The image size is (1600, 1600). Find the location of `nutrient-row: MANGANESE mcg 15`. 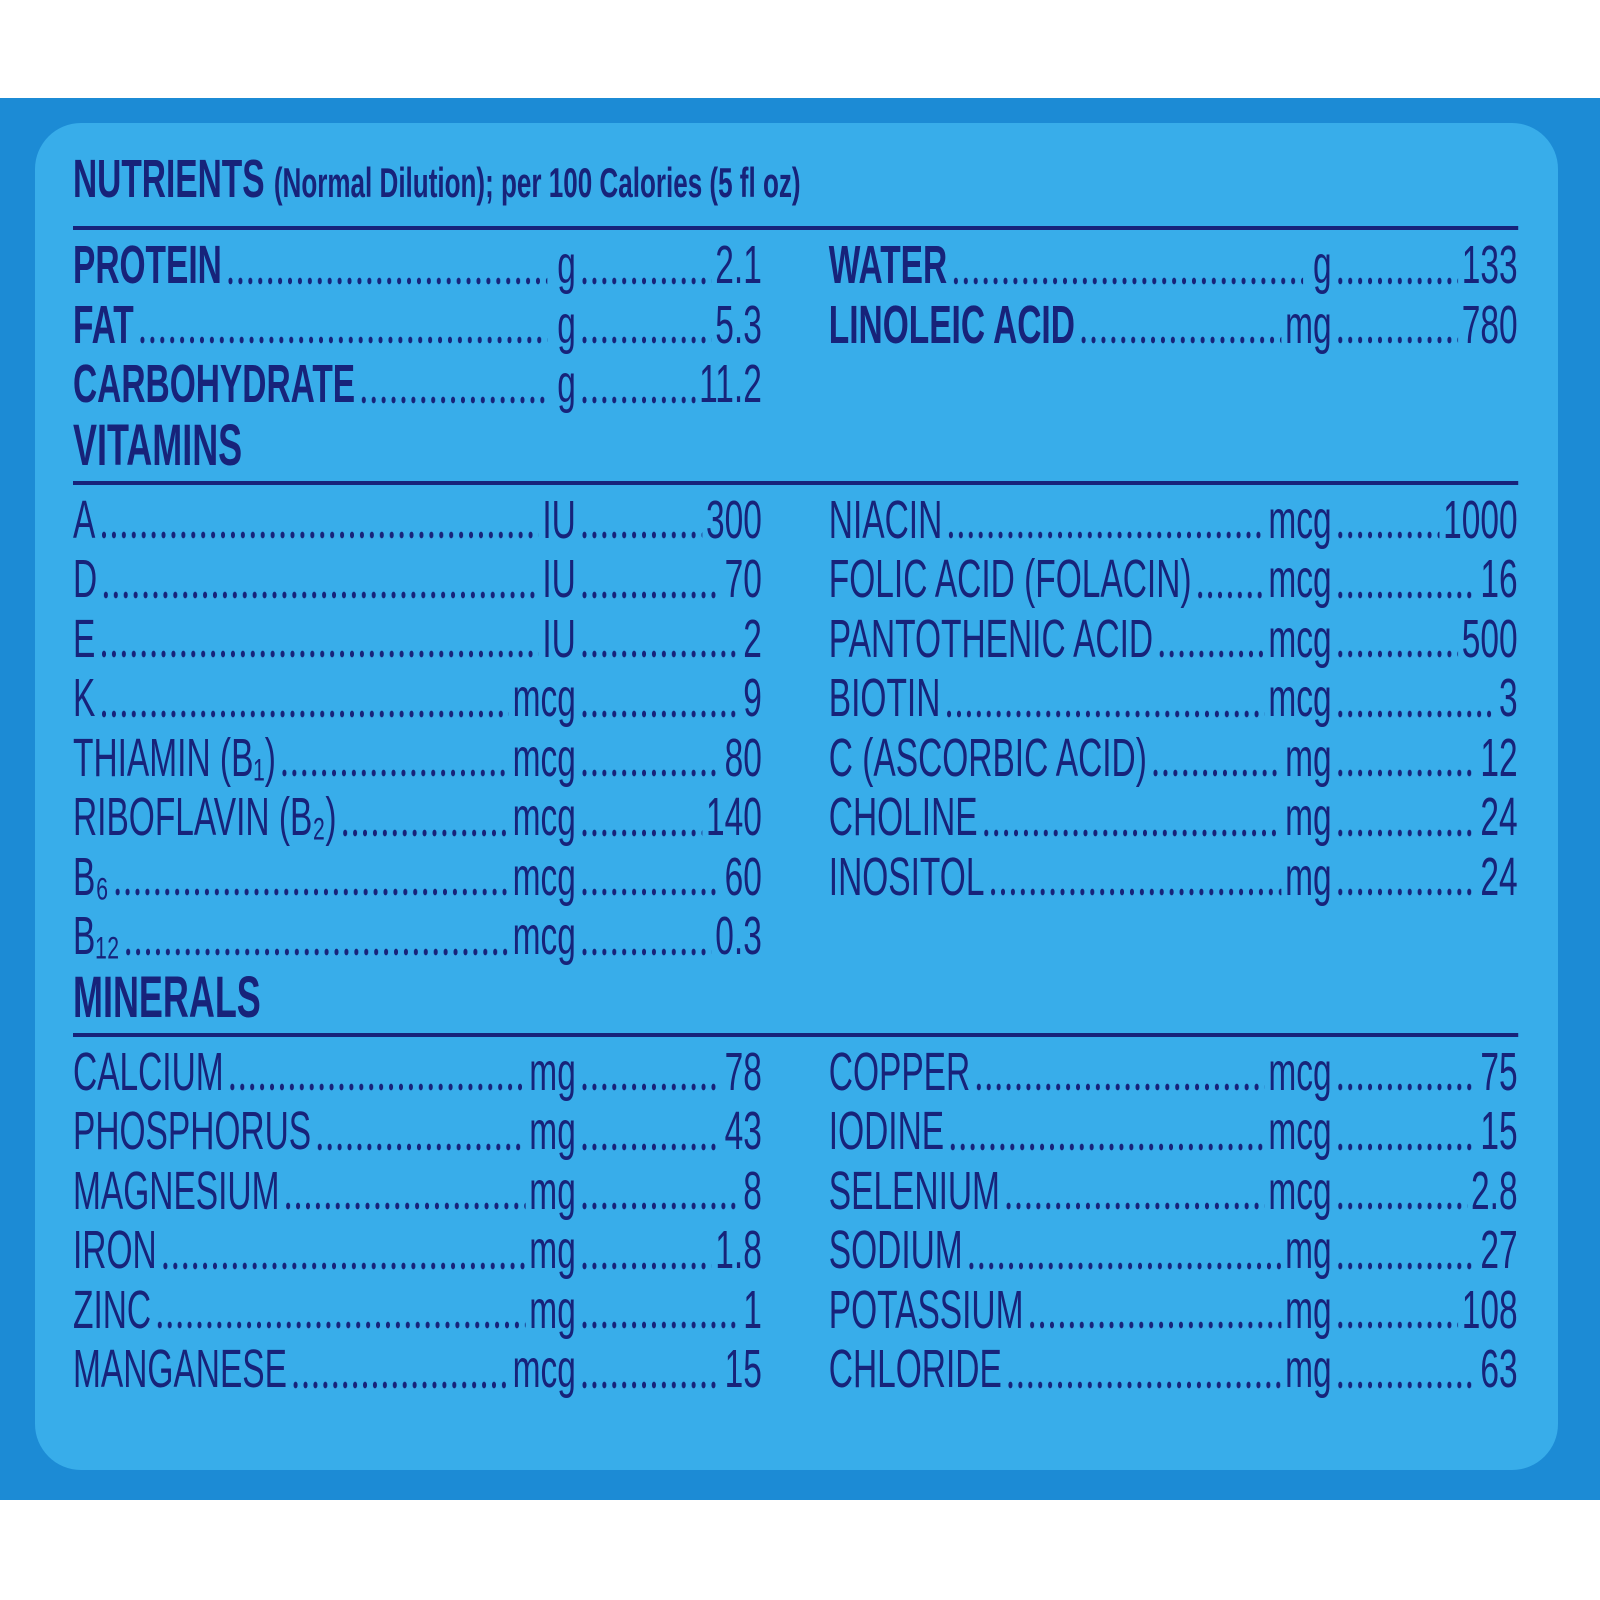

nutrient-row: MANGANESE mcg 15 is located at coordinates (417, 1369).